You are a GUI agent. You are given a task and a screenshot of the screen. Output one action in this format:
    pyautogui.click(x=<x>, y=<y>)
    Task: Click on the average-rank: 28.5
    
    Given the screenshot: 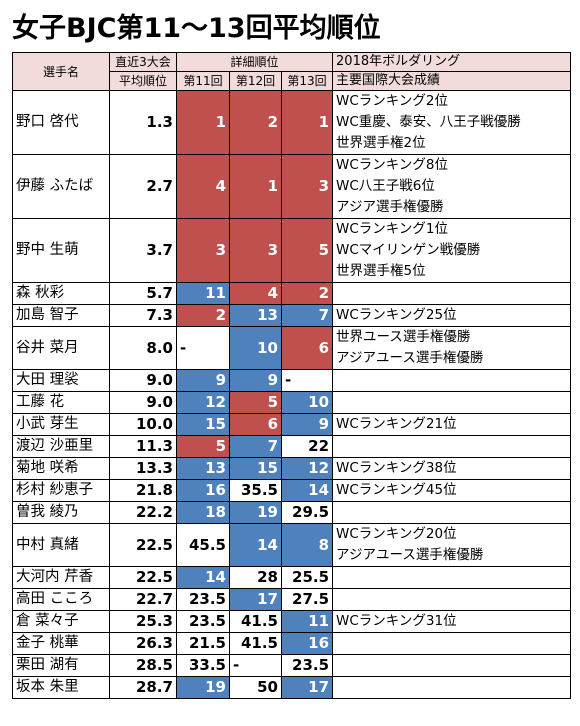 What is the action you would take?
    pyautogui.click(x=143, y=665)
    